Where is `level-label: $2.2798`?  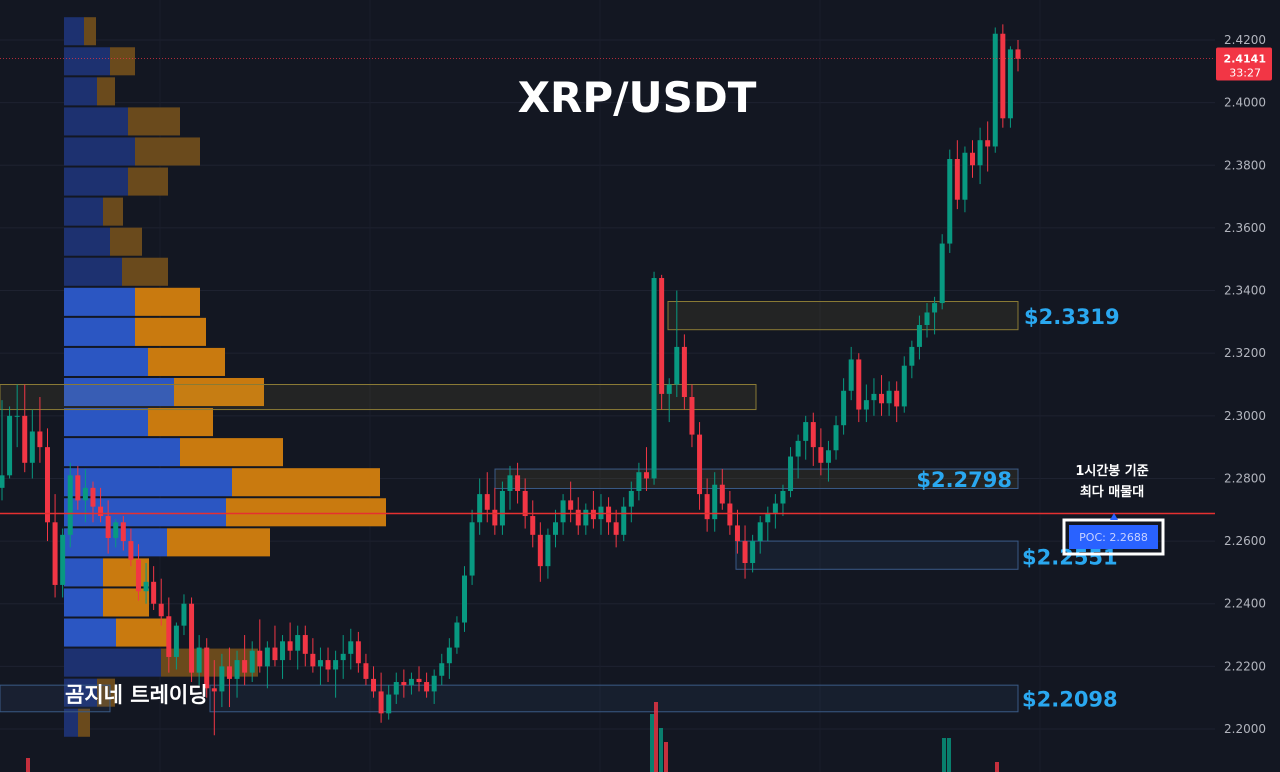
level-label: $2.2798 is located at coordinates (964, 480).